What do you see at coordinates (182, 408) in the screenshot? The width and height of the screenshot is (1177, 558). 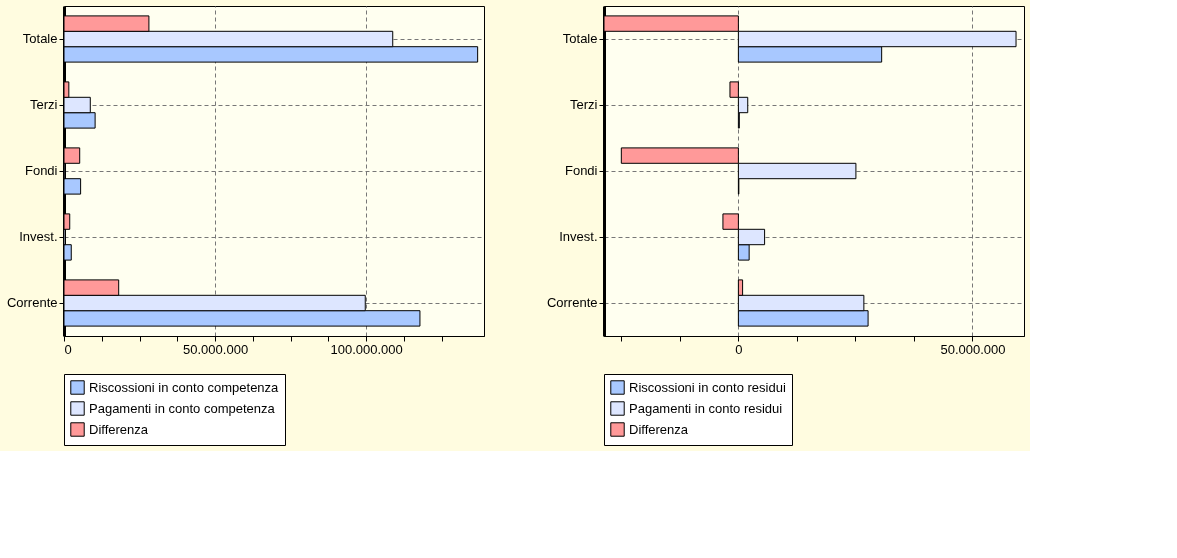 I see `legend-label: Pagamenti in conto competenza` at bounding box center [182, 408].